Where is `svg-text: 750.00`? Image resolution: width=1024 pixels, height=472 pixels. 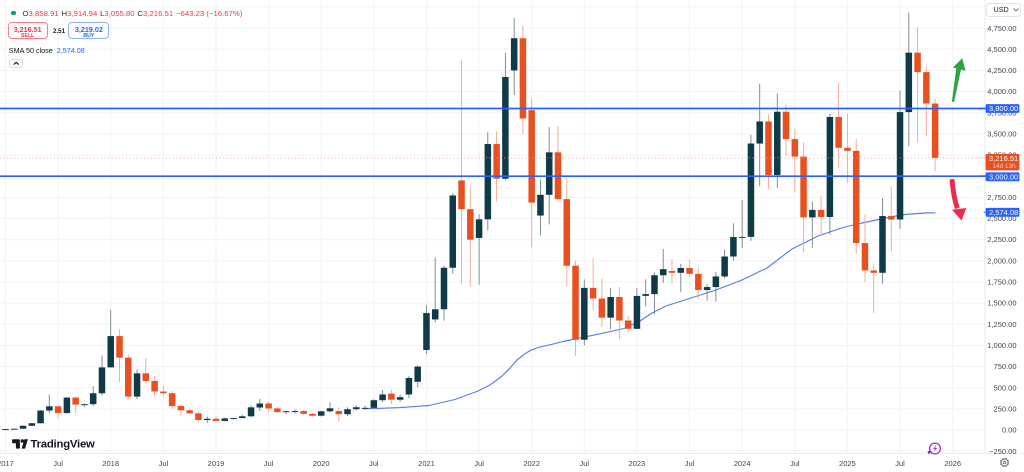
svg-text: 750.00 is located at coordinates (1005, 366).